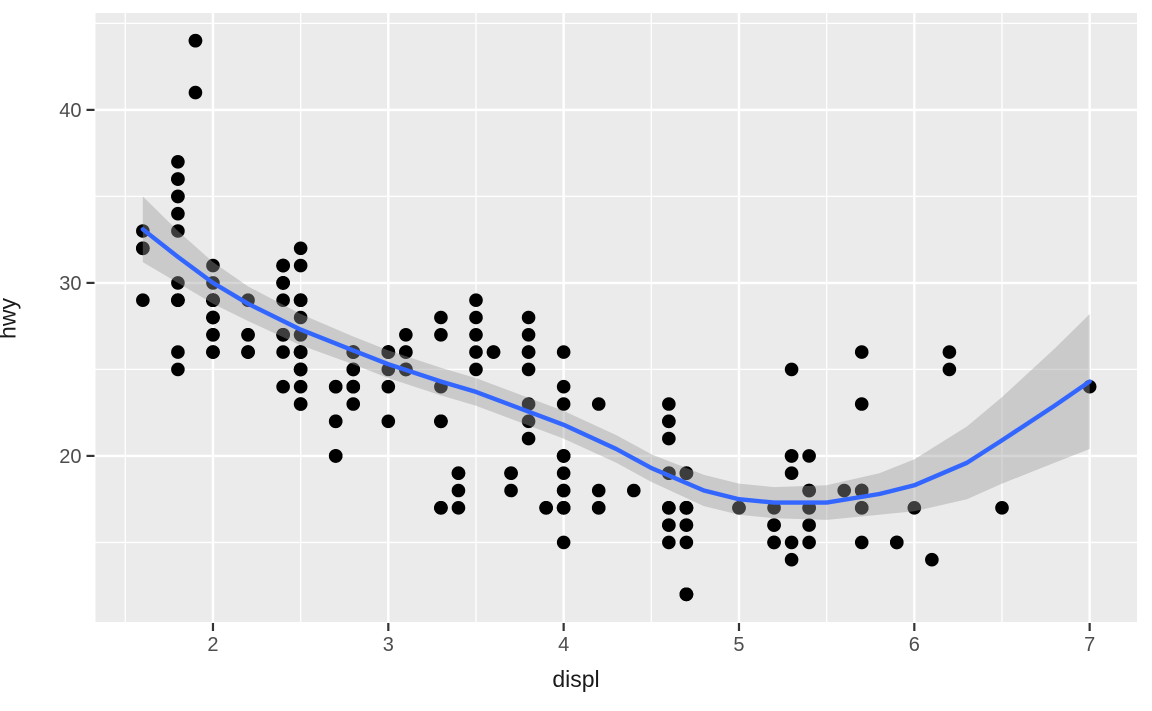  I want to click on x-axis-title: displ, so click(576, 679).